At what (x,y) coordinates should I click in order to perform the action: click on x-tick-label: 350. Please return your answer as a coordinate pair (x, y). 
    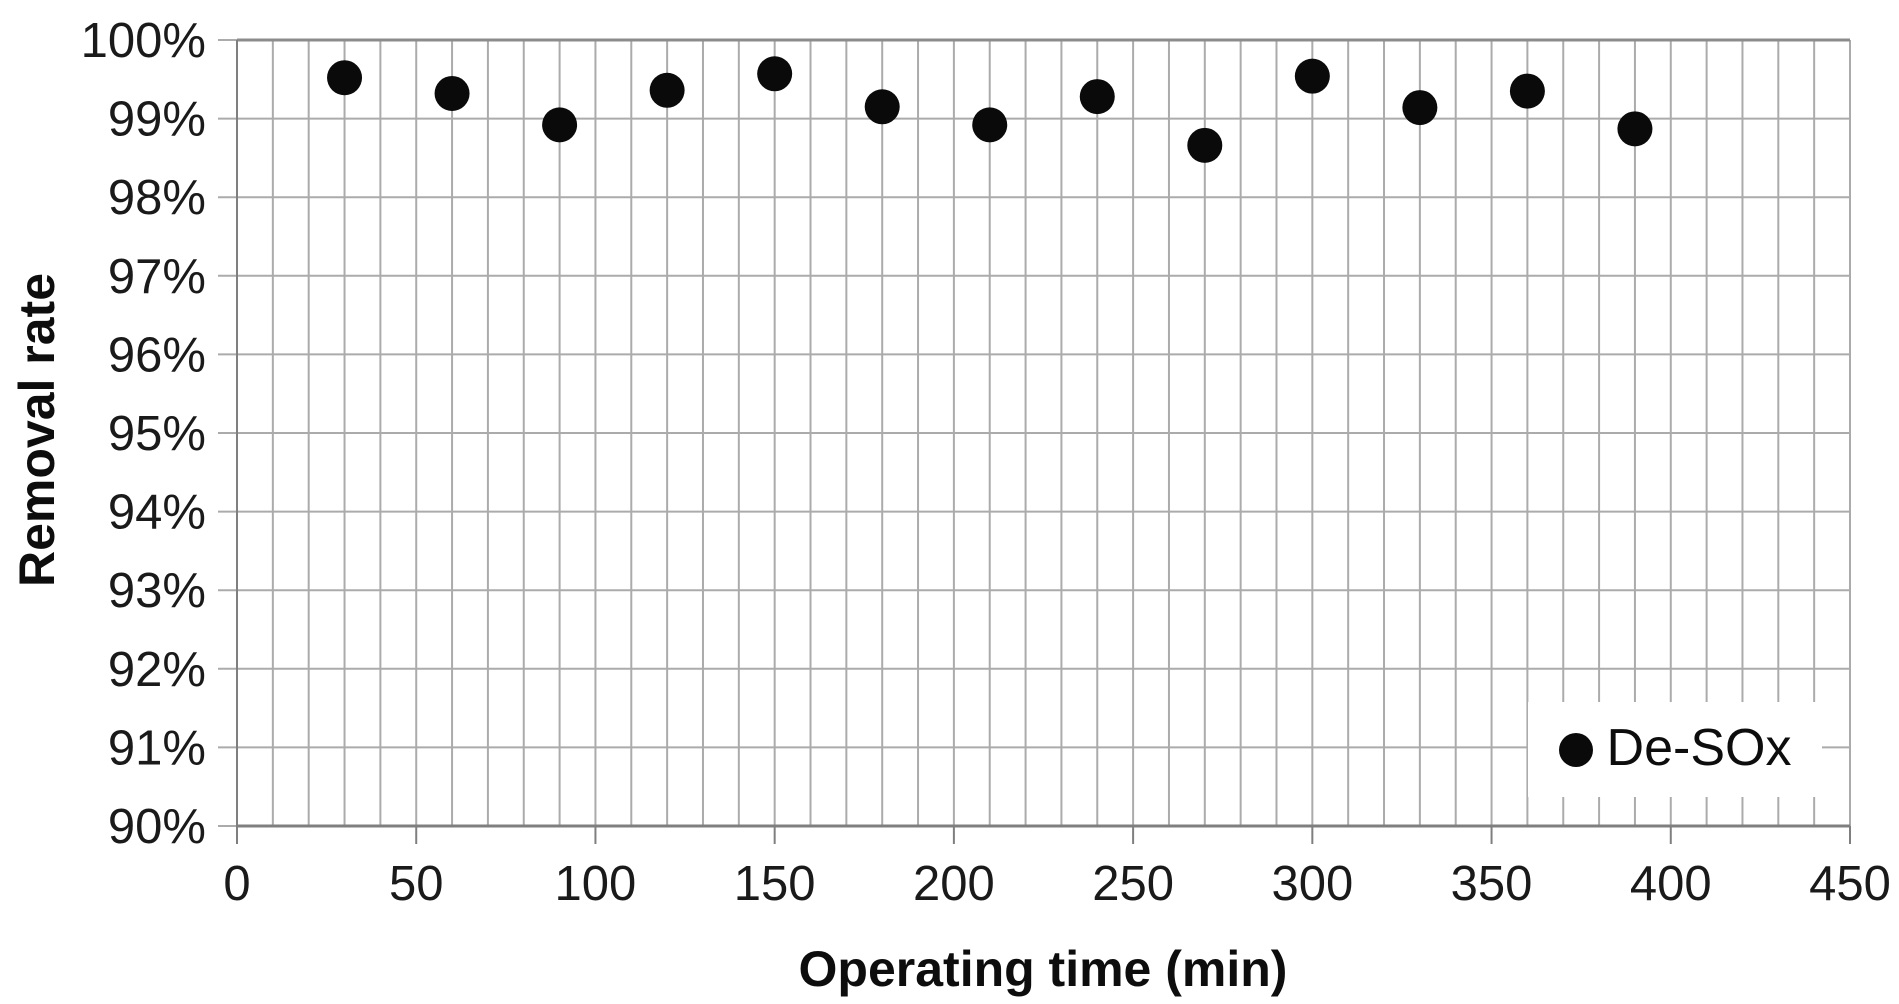
    Looking at the image, I should click on (1492, 884).